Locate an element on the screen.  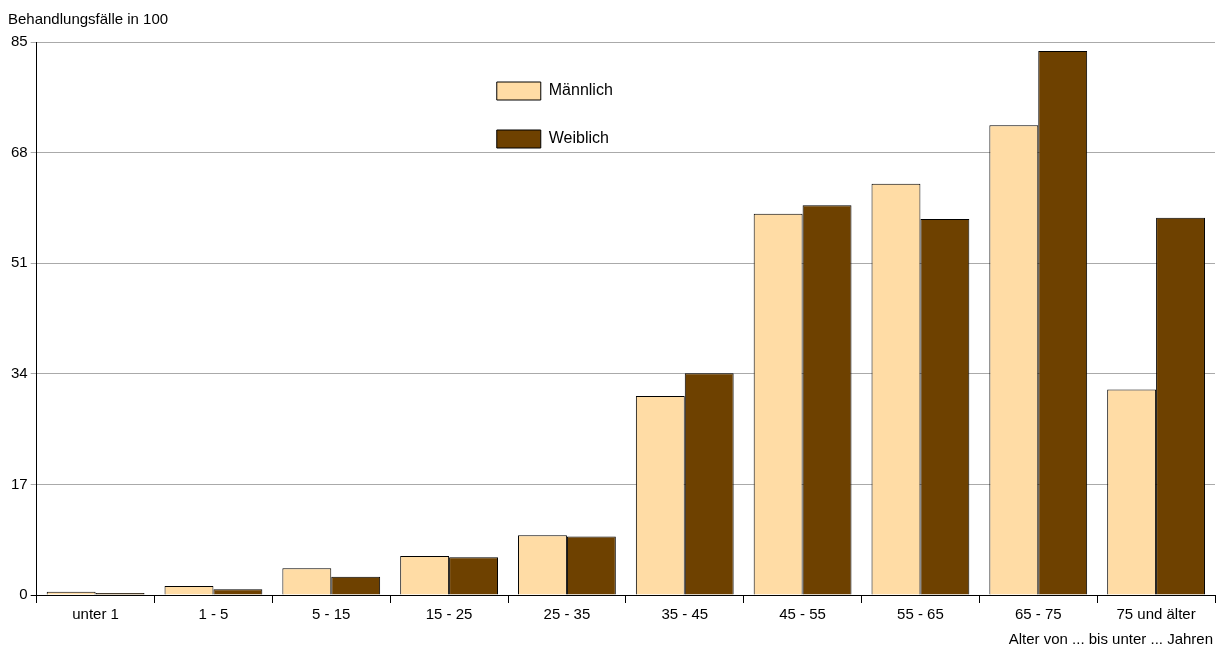
x-tick-label: 55 - 65 is located at coordinates (920, 614).